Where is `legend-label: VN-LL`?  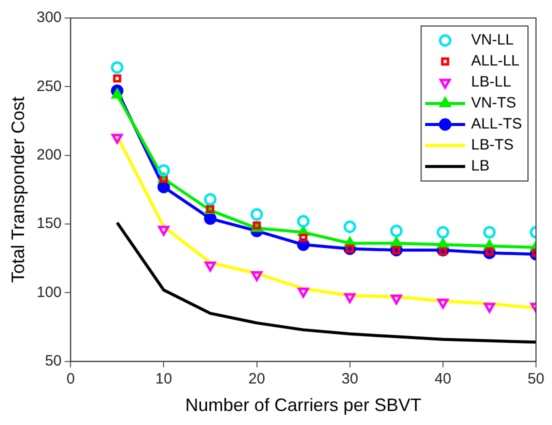 legend-label: VN-LL is located at coordinates (492, 40).